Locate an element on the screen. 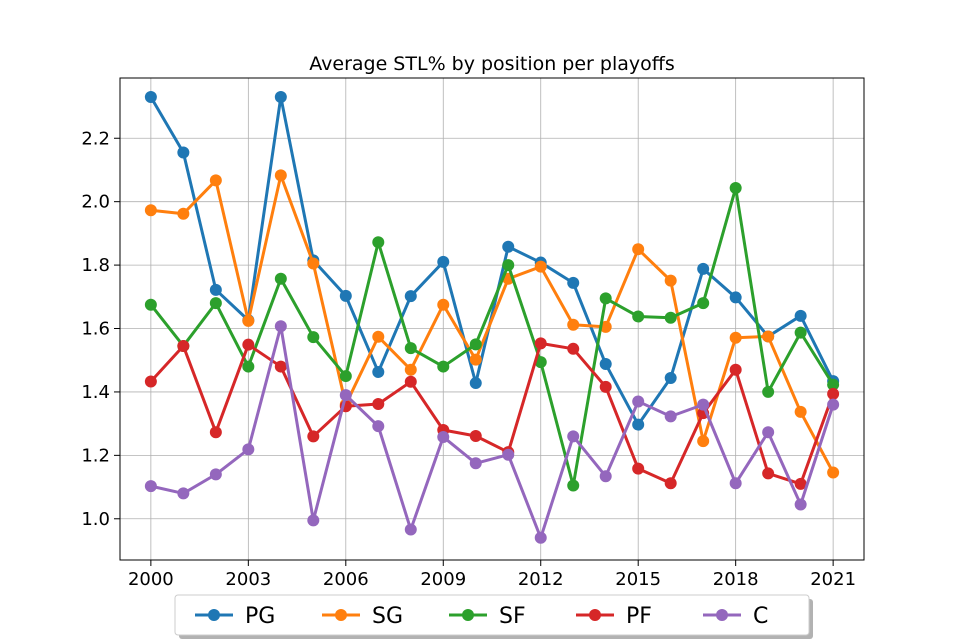 This screenshot has height=640, width=960. x-tick-label: 2000 is located at coordinates (151, 579).